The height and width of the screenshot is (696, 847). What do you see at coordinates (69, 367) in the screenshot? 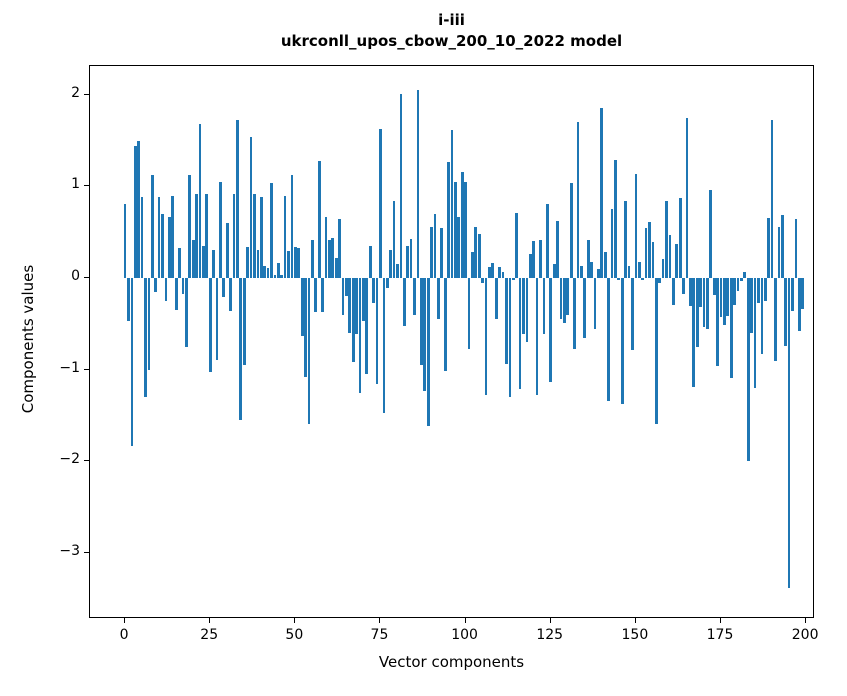
I see `y-tick-label--1: −1` at bounding box center [69, 367].